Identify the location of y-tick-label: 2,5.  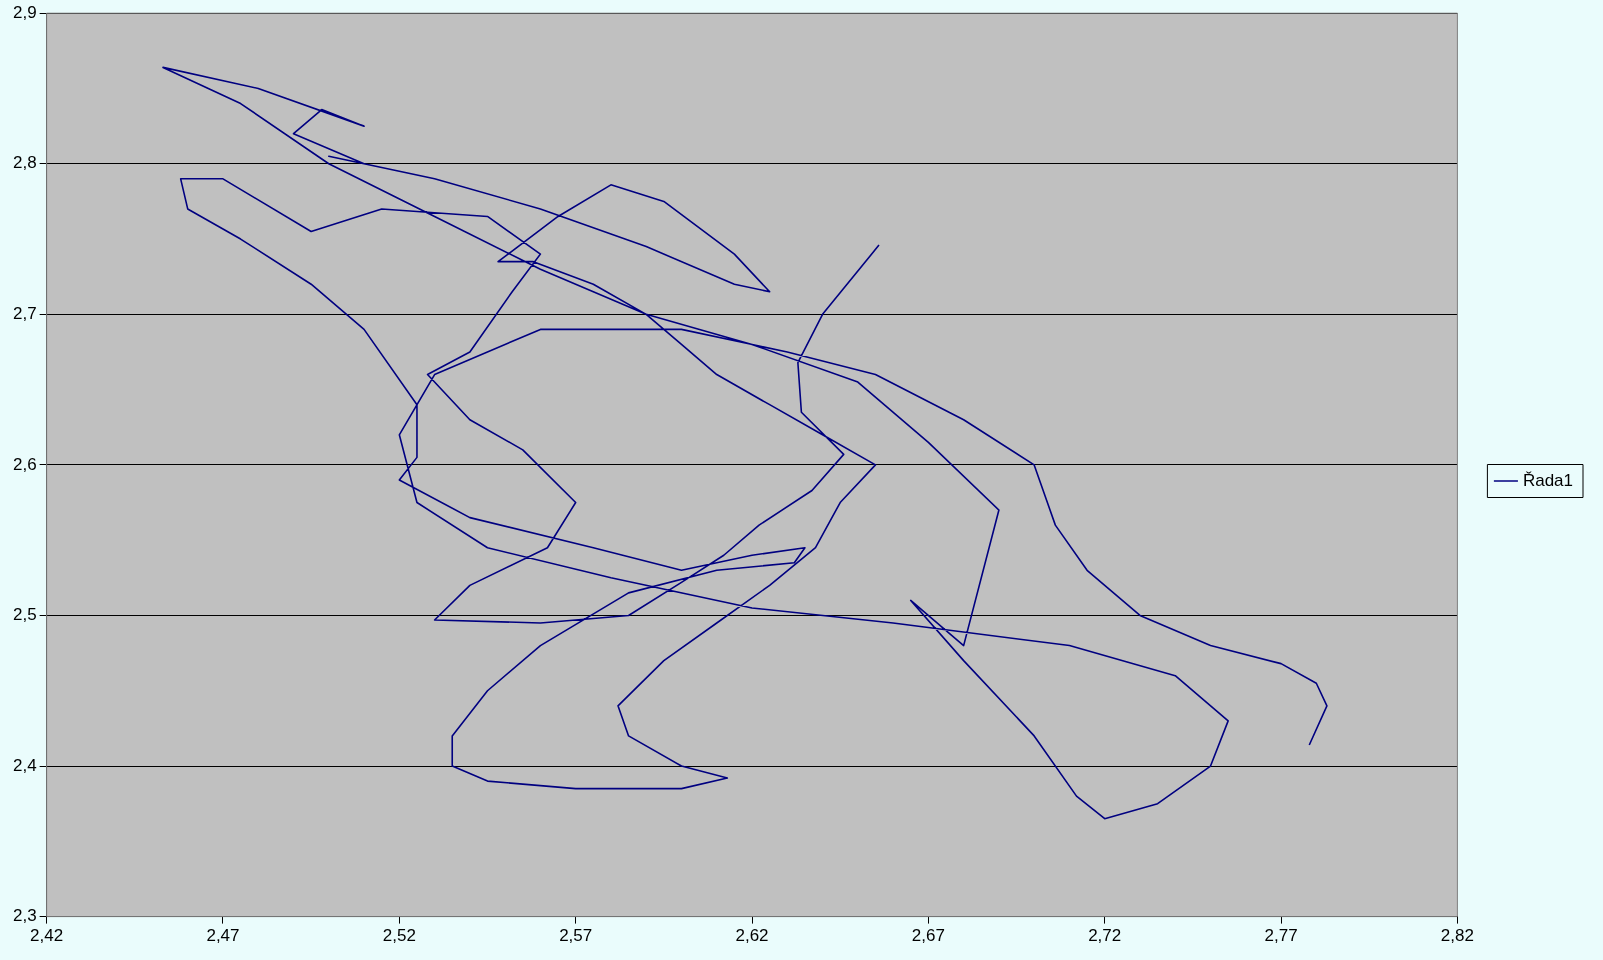
(24, 615).